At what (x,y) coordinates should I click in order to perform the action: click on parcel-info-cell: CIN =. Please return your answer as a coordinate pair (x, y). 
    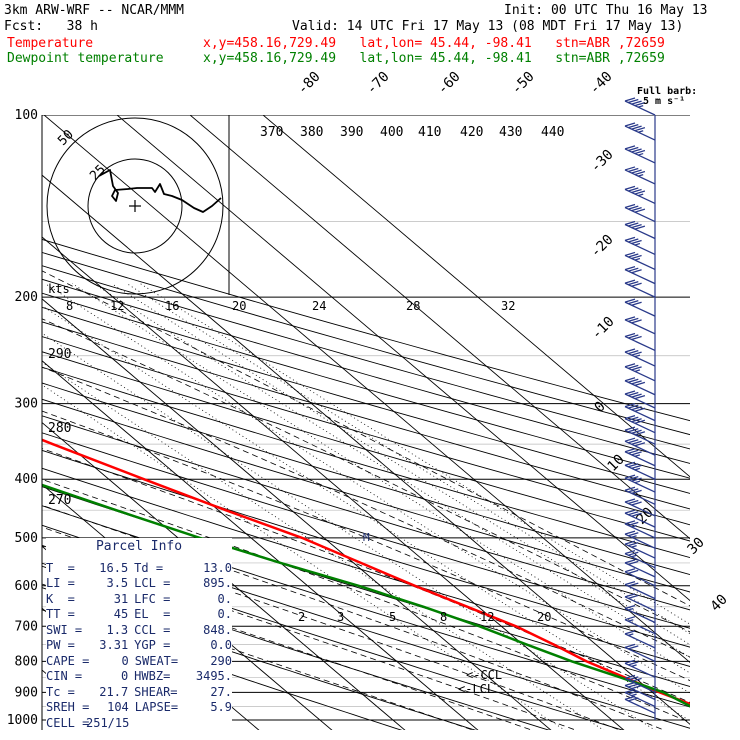
    Looking at the image, I should click on (64, 676).